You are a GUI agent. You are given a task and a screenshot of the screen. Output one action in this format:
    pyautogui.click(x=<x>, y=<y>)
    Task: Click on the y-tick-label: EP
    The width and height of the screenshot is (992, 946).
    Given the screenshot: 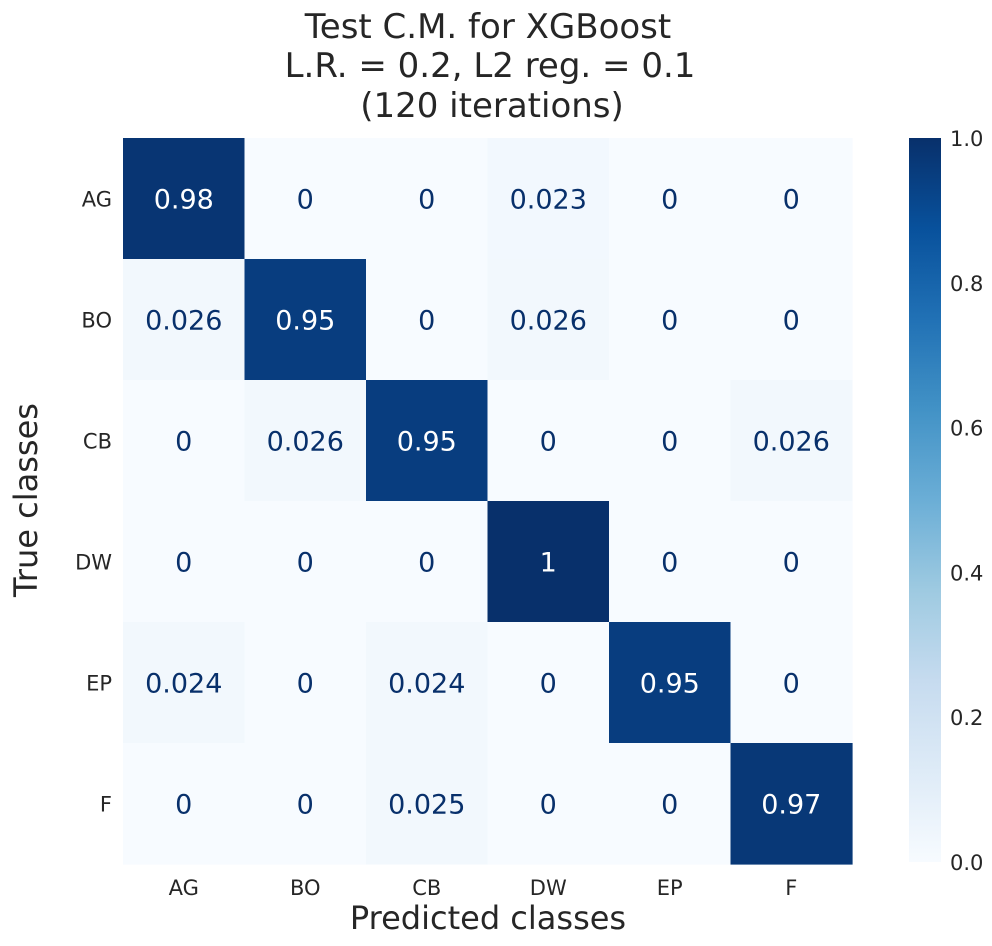 What is the action you would take?
    pyautogui.click(x=99, y=684)
    